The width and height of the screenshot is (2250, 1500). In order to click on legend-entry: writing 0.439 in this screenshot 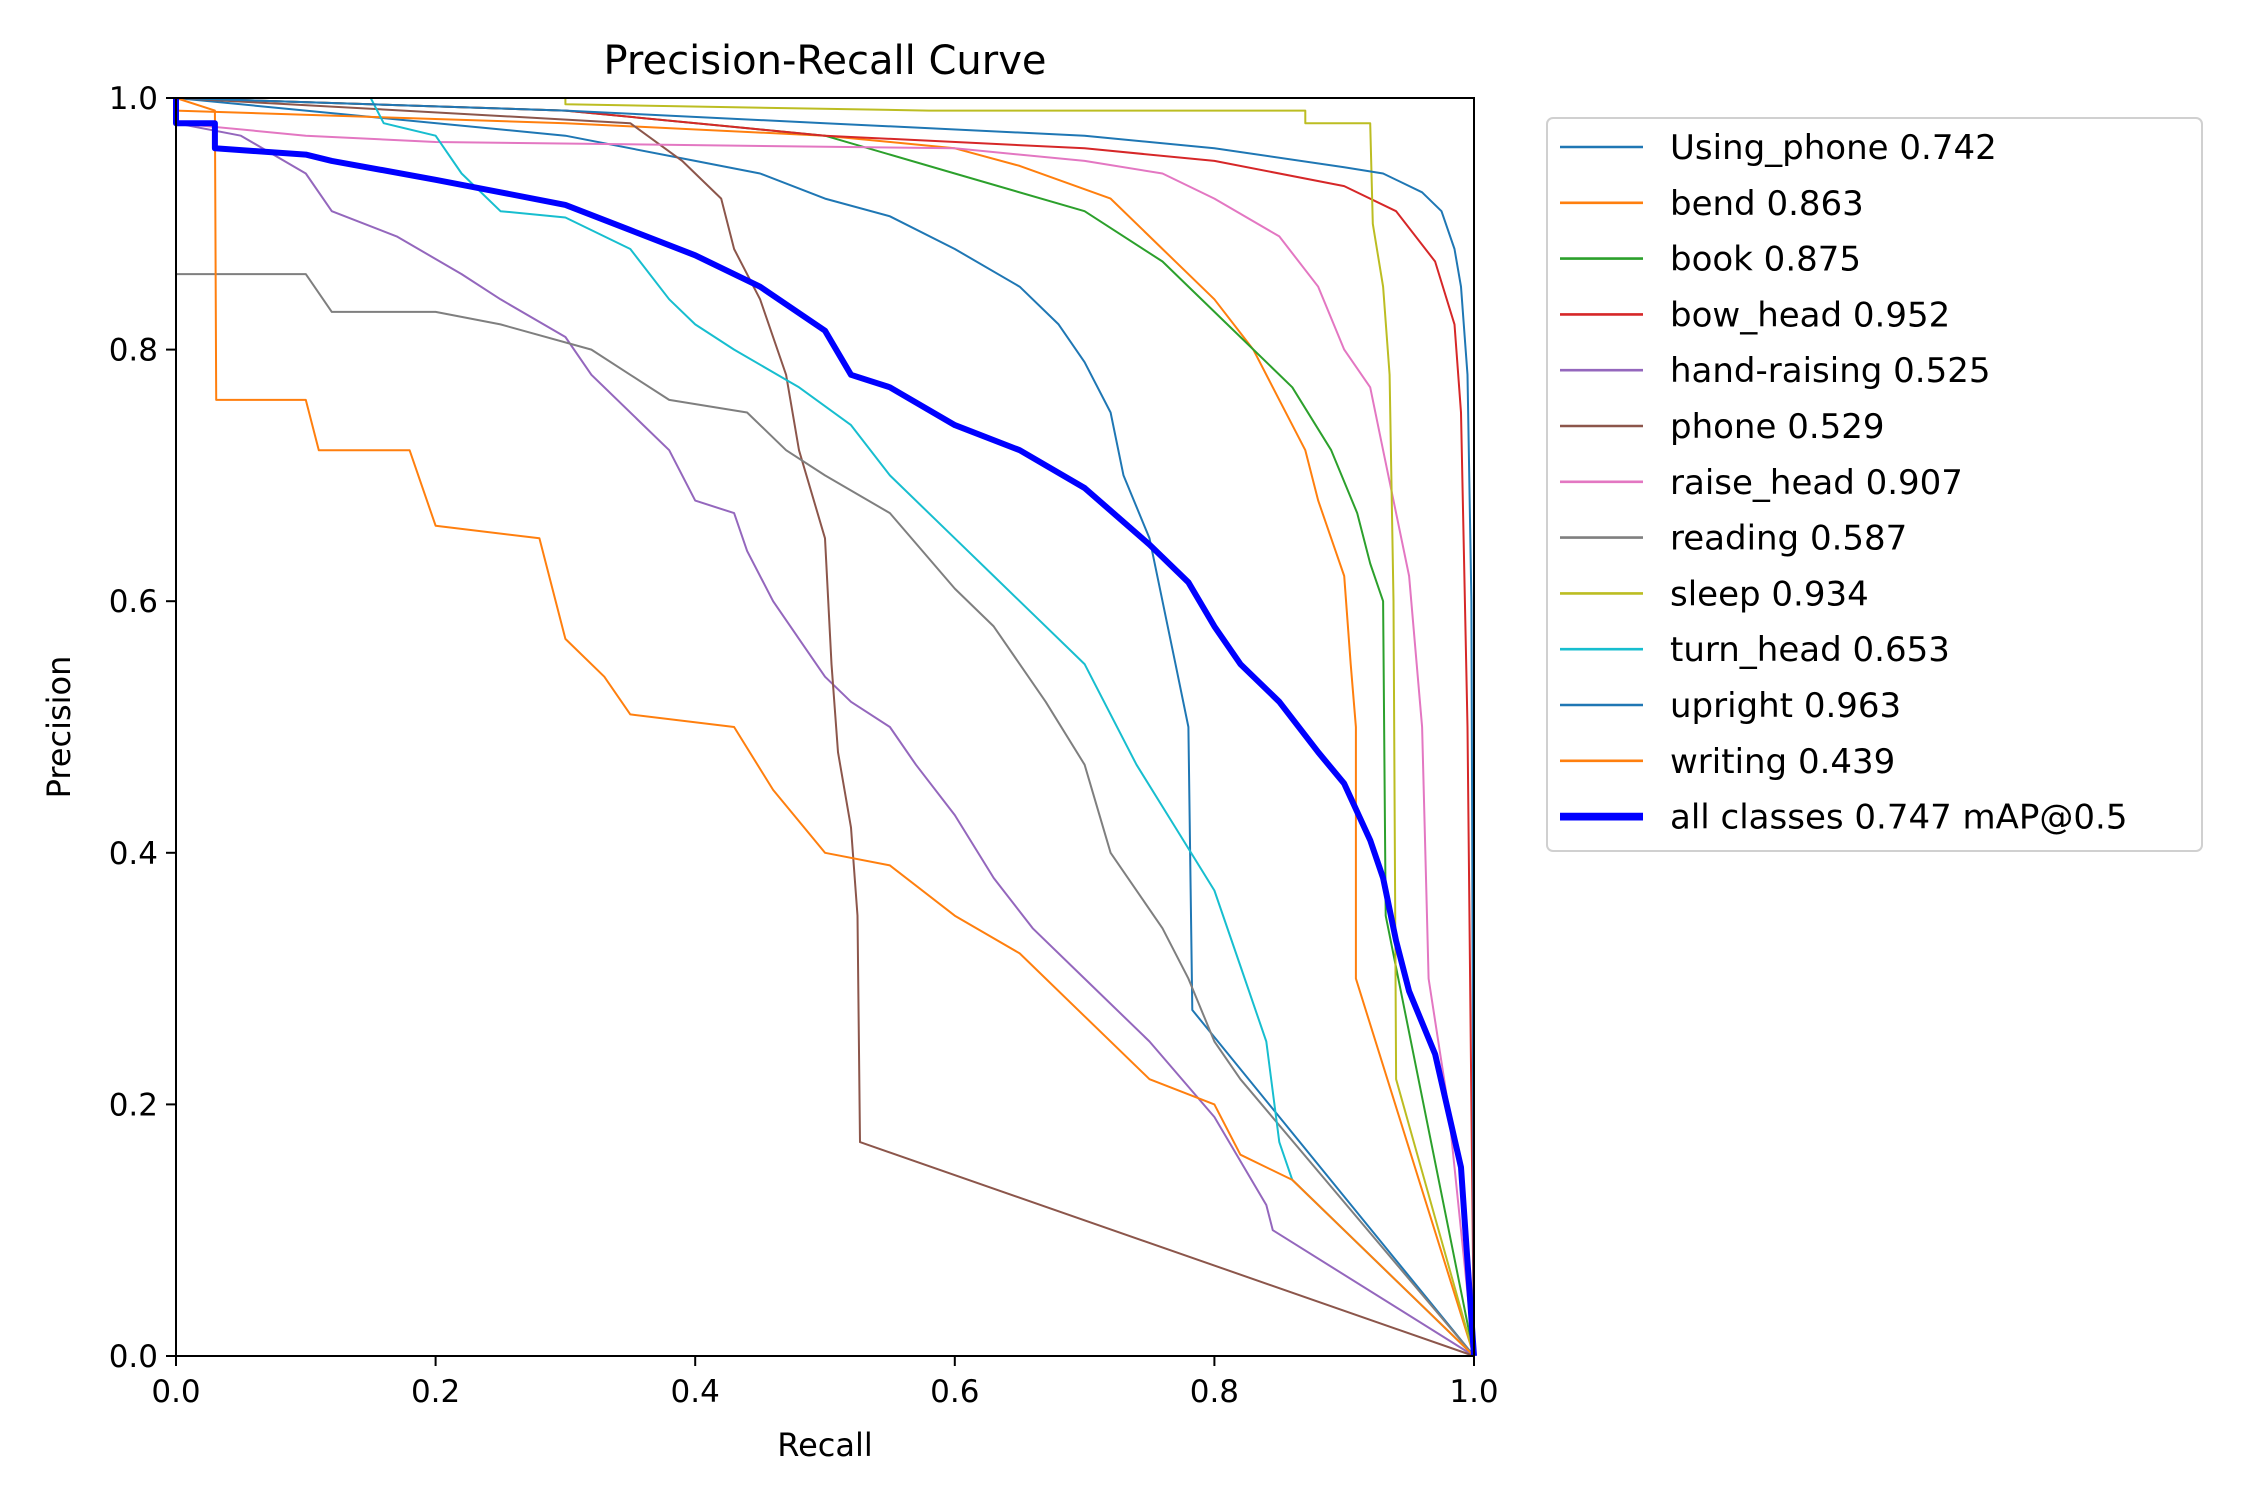, I will do `click(1782, 762)`.